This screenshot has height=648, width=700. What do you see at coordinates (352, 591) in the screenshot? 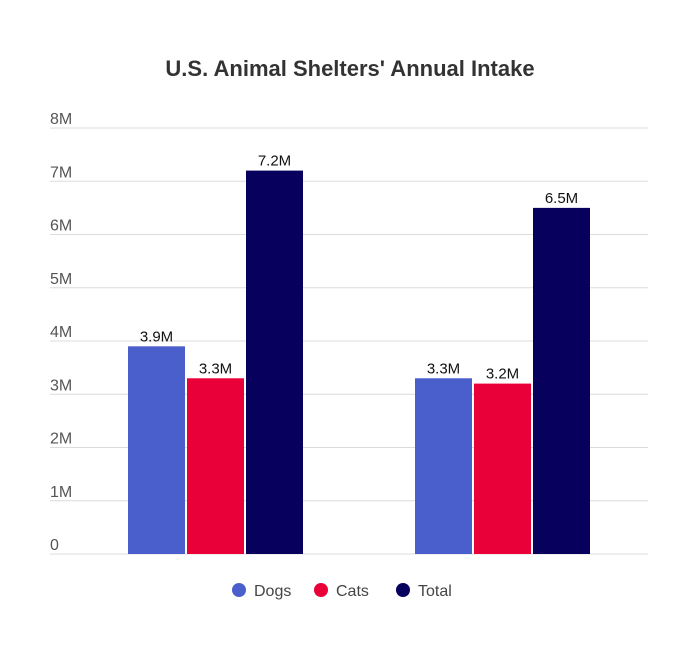
I see `legend-label-cats: Cats` at bounding box center [352, 591].